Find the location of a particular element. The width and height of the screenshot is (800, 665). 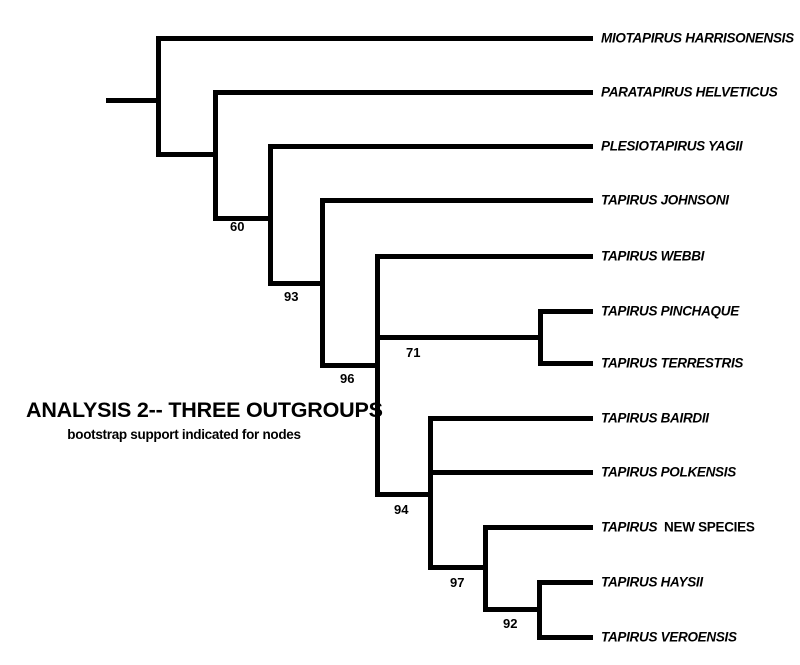

taxon-label-tapirus-terrestris: TAPIRUS TERRESTRIS is located at coordinates (672, 363).